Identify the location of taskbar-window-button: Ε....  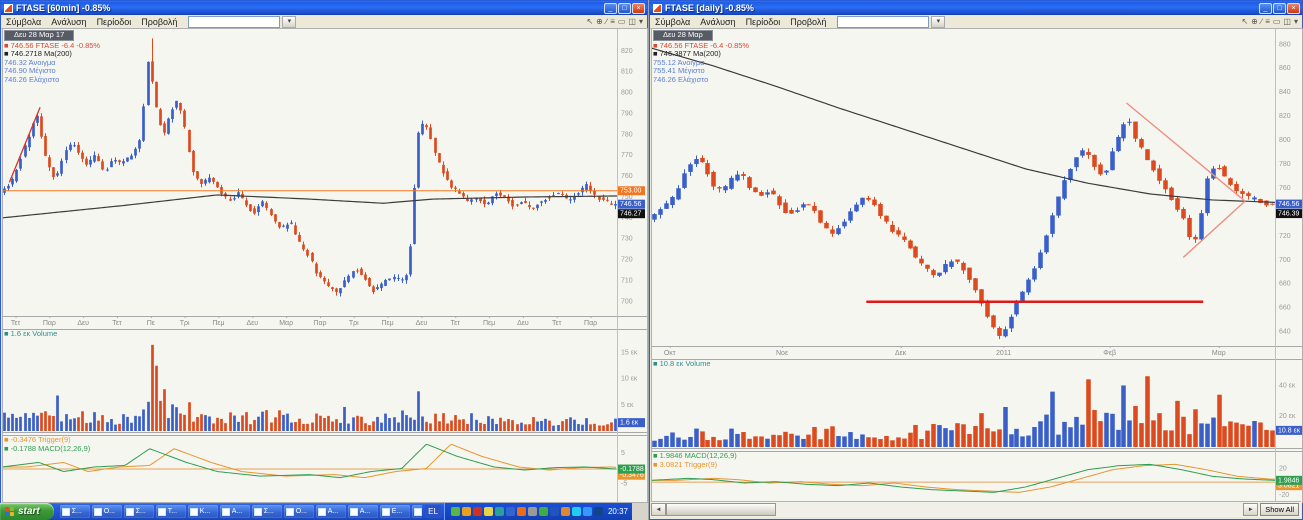
(394, 511).